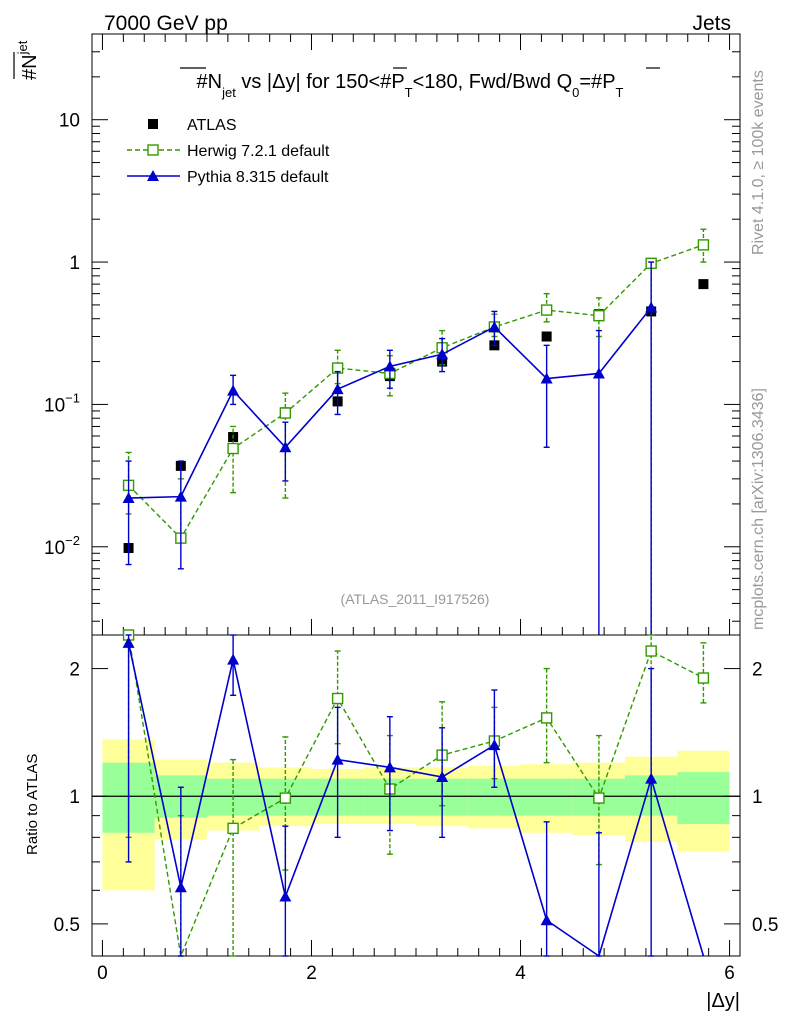  Describe the element at coordinates (765, 925) in the screenshot. I see `y-tick-label-ratio-right: 0.5` at that location.